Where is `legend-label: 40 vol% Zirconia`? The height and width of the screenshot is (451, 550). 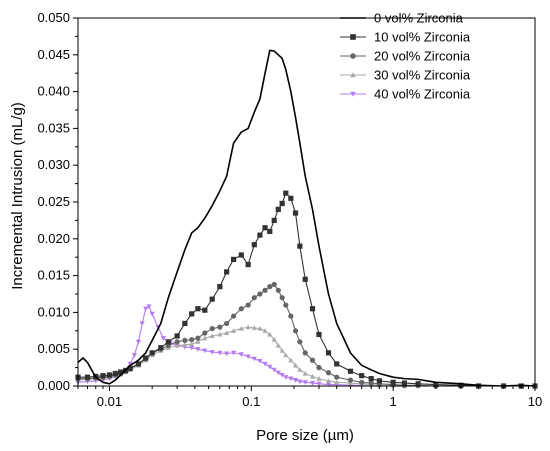 legend-label: 40 vol% Zirconia is located at coordinates (422, 94).